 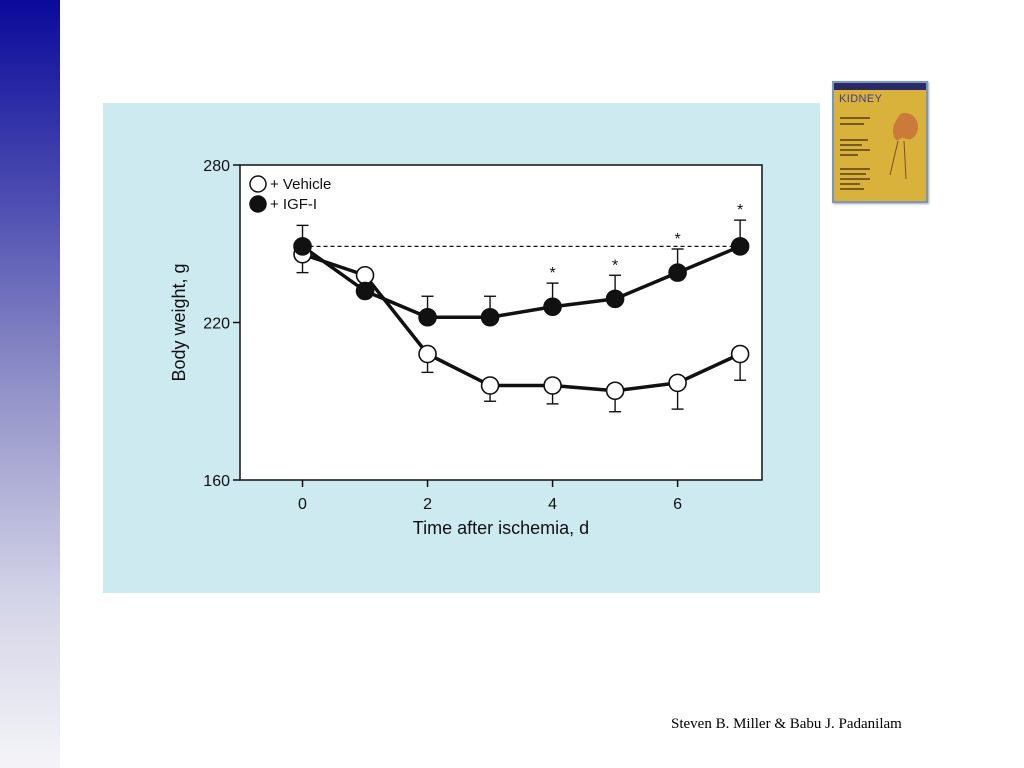 I want to click on x-tick-label: 2, so click(x=427, y=504).